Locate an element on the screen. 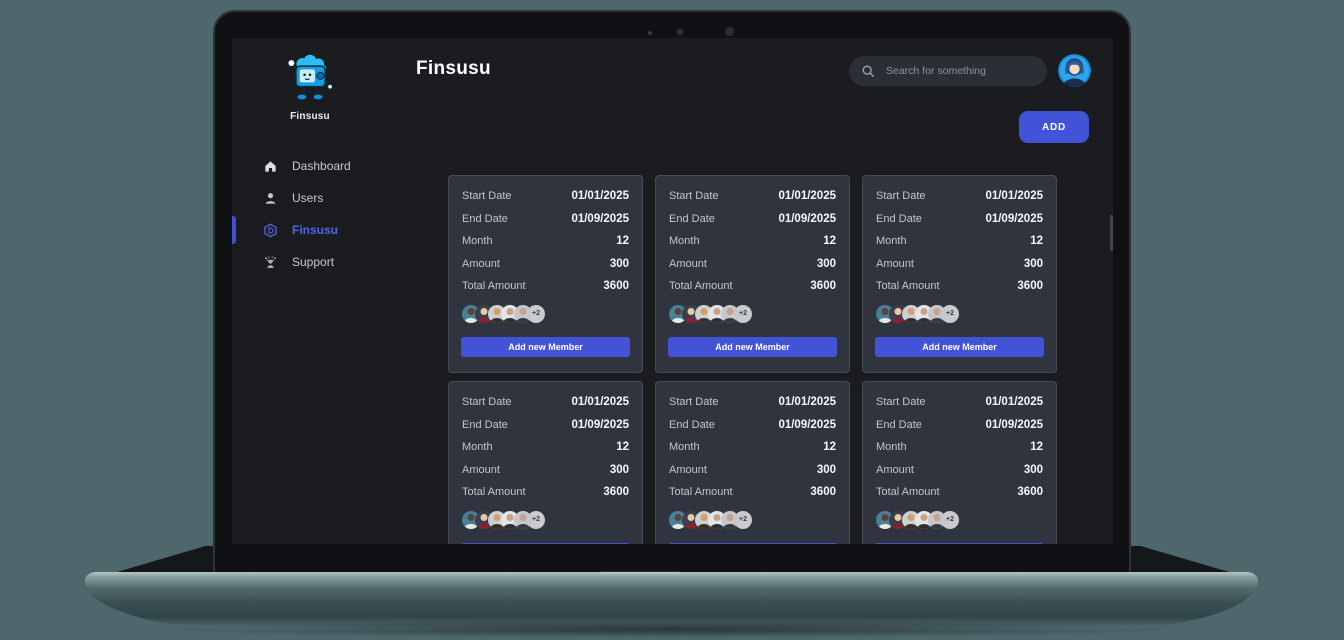 The height and width of the screenshot is (640, 1344). laptop-base-shadow is located at coordinates (670, 629).